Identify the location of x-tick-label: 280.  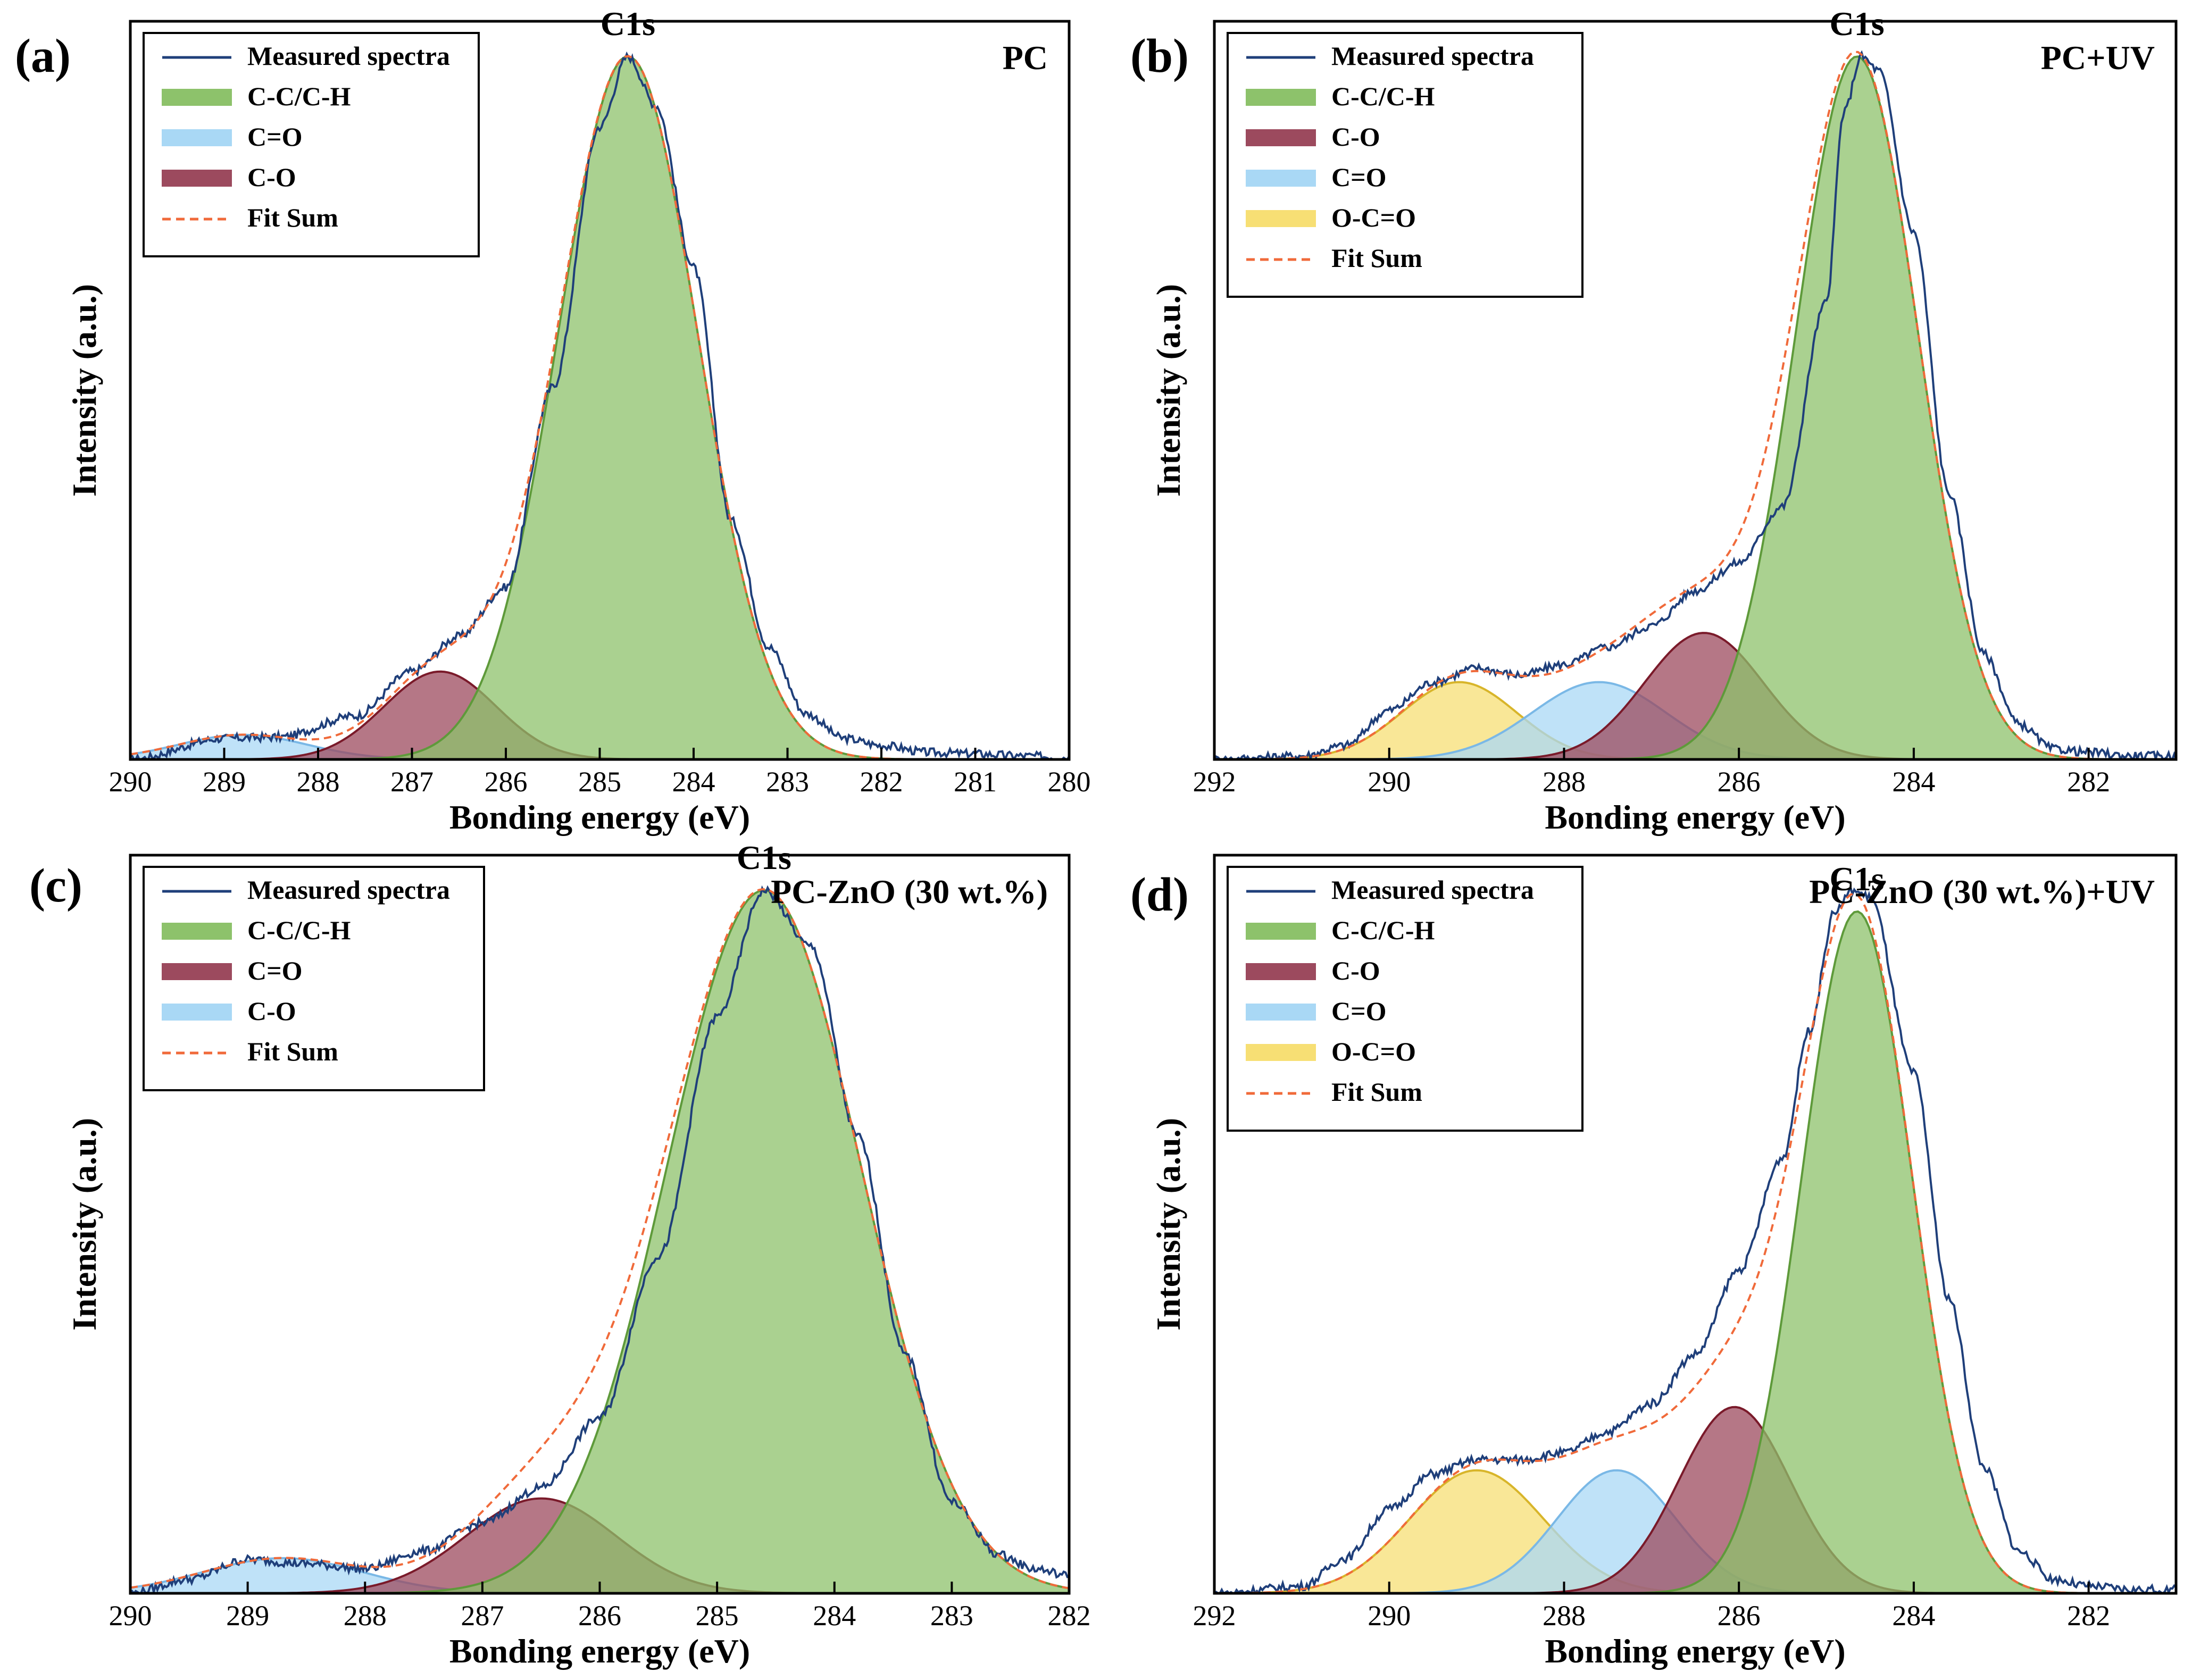
(1069, 782).